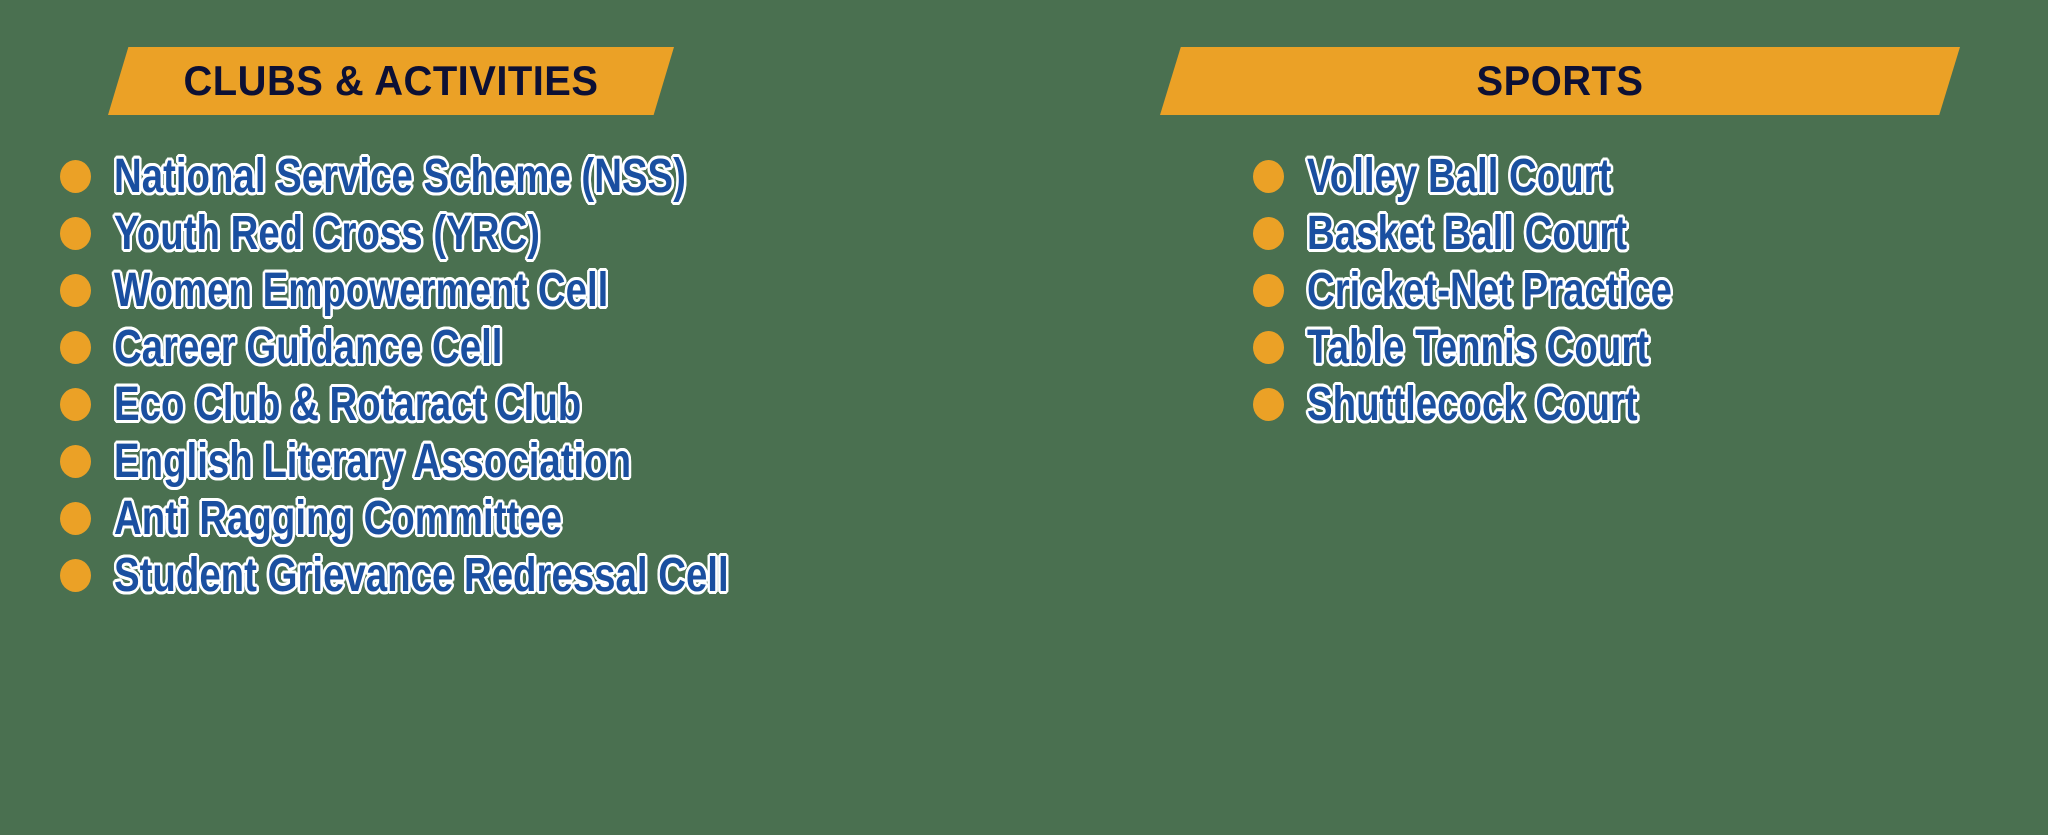 This screenshot has width=2048, height=835. I want to click on list-item-label: Women Empowerment Cell, so click(361, 290).